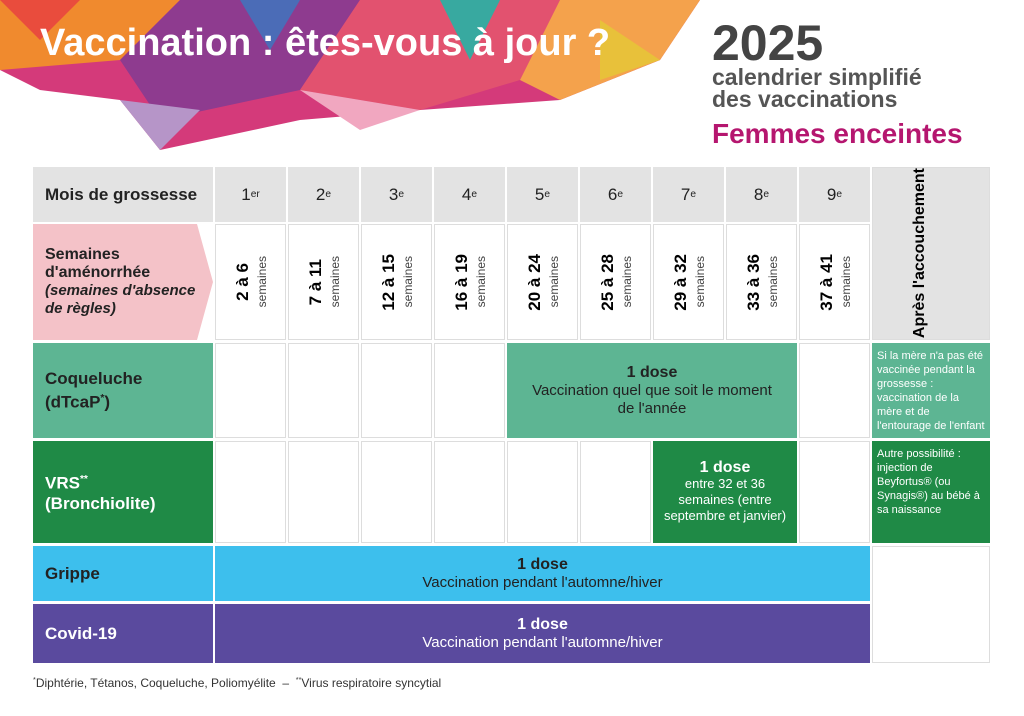 The image size is (1024, 716). I want to click on weeks-range: 7 à 11, so click(315, 282).